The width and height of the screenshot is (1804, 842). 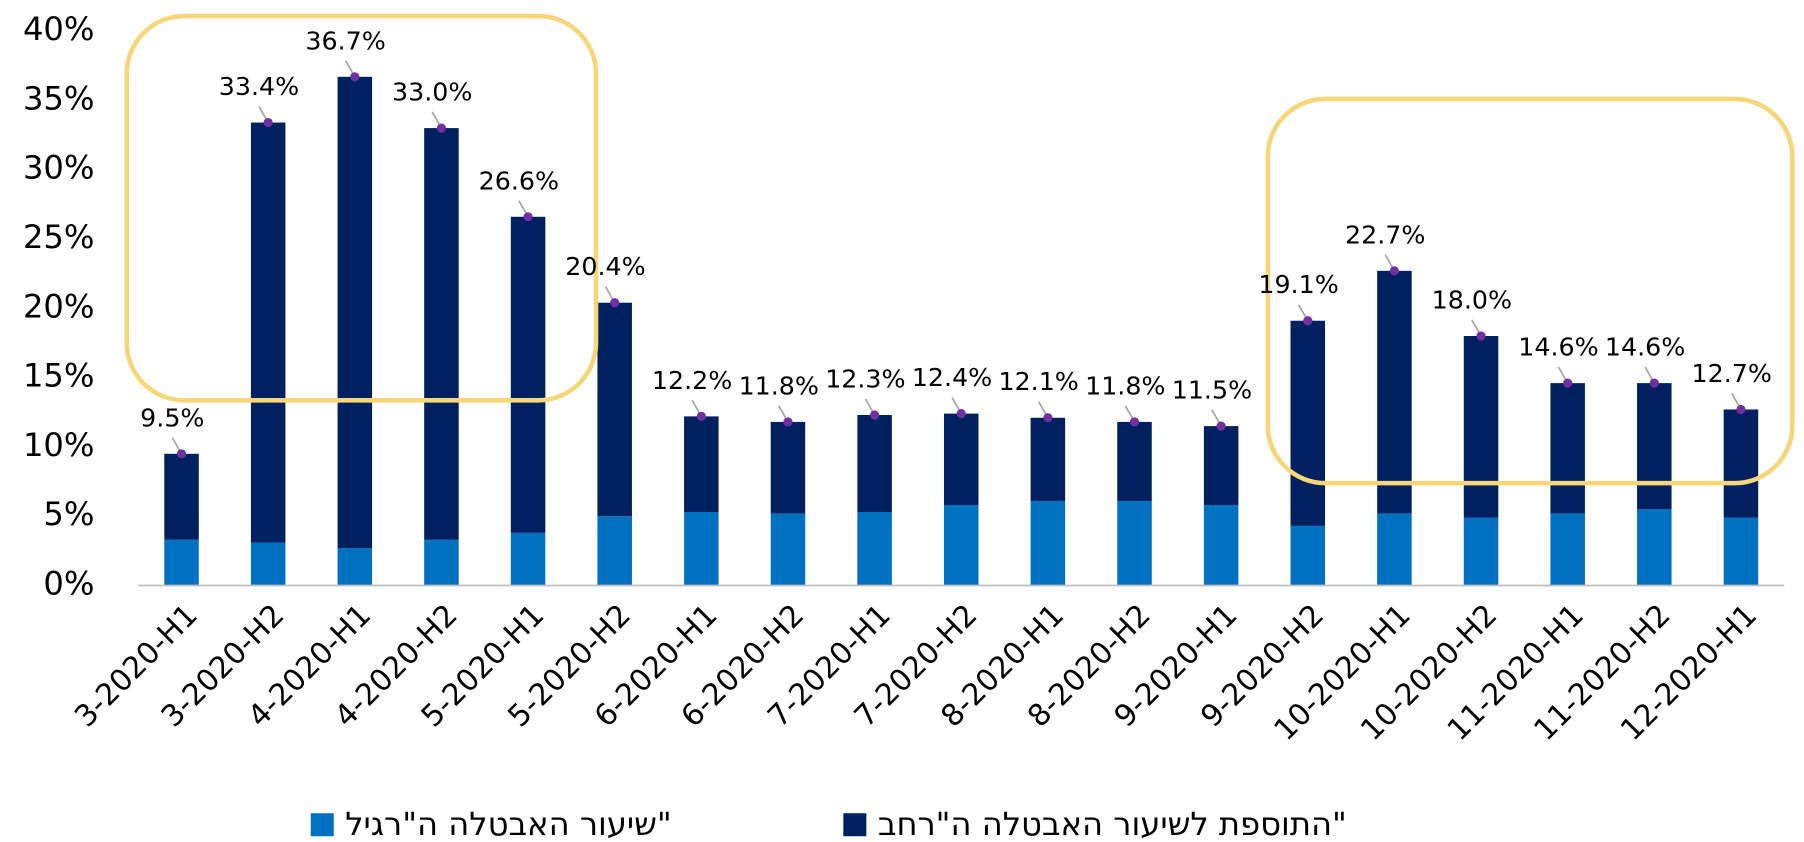 I want to click on data-label: 22.7%, so click(x=1385, y=234).